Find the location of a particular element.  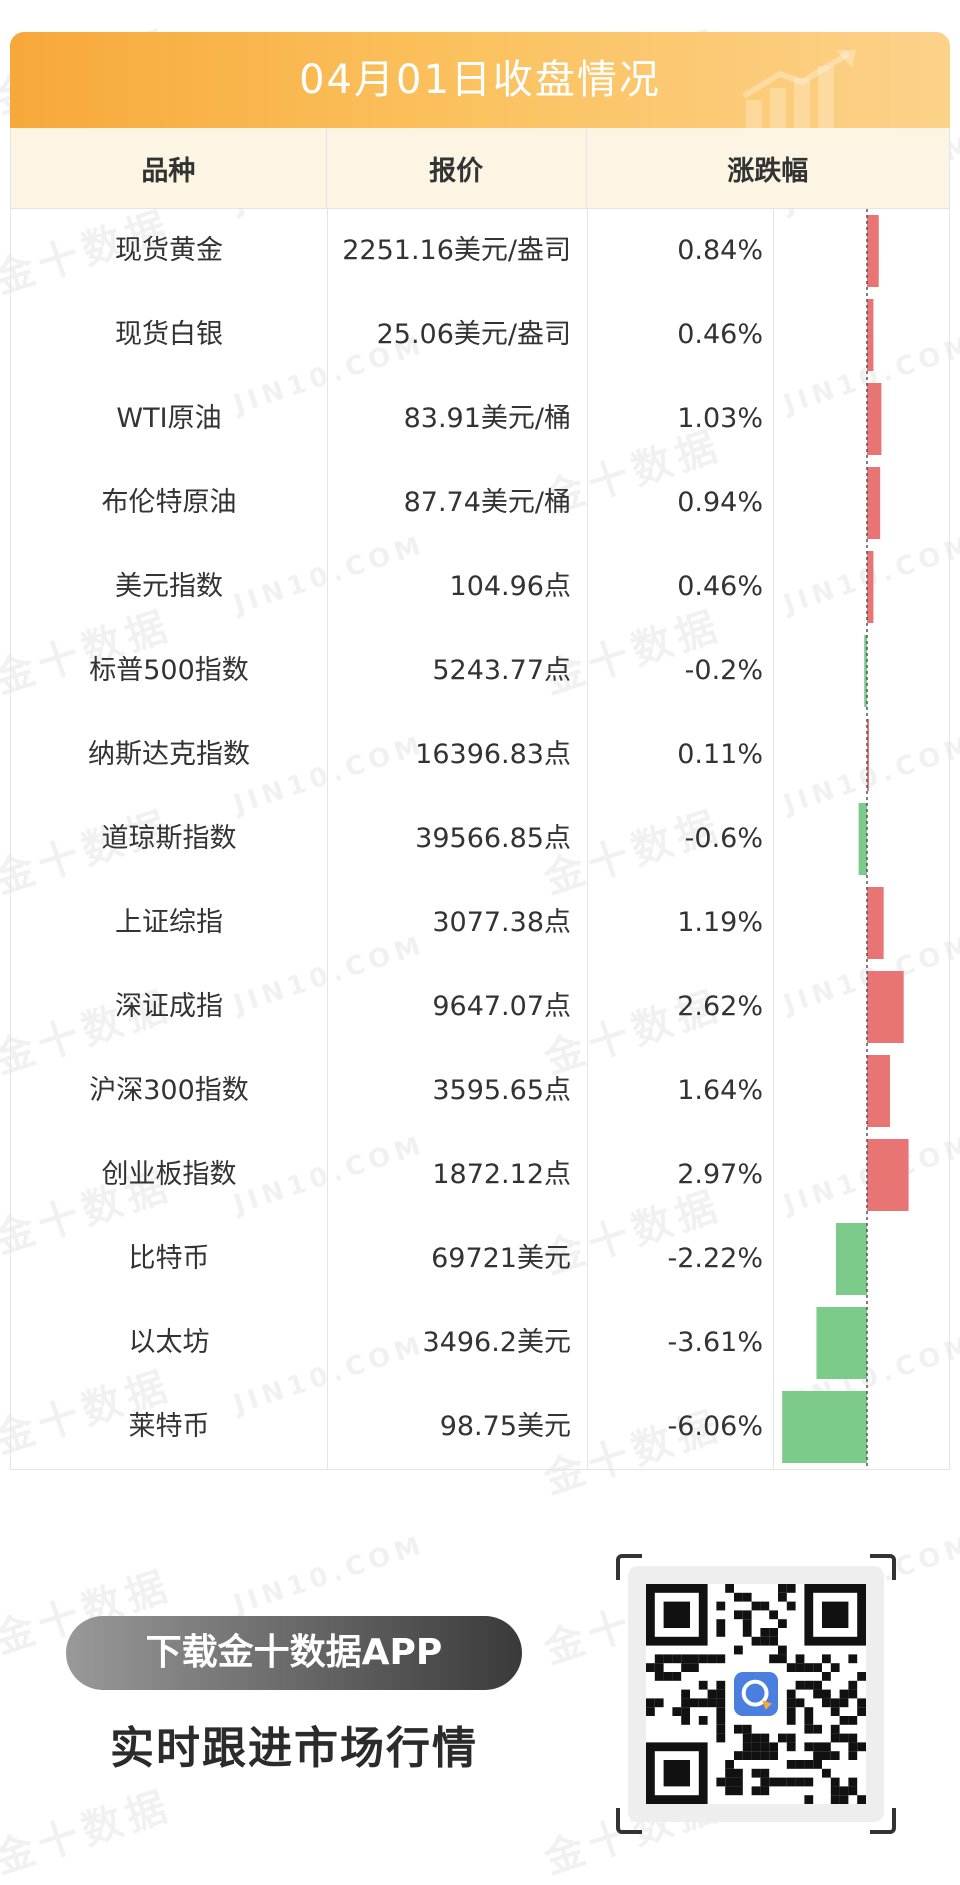

row-change: 2.97% is located at coordinates (720, 1174).